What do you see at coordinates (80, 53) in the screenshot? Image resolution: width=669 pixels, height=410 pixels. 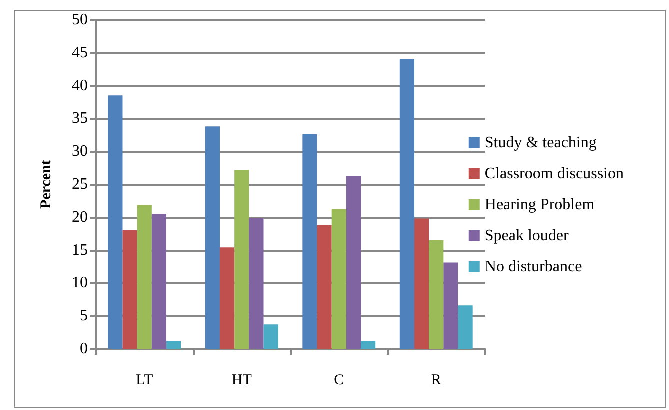 I see `y-tick-label: 45` at bounding box center [80, 53].